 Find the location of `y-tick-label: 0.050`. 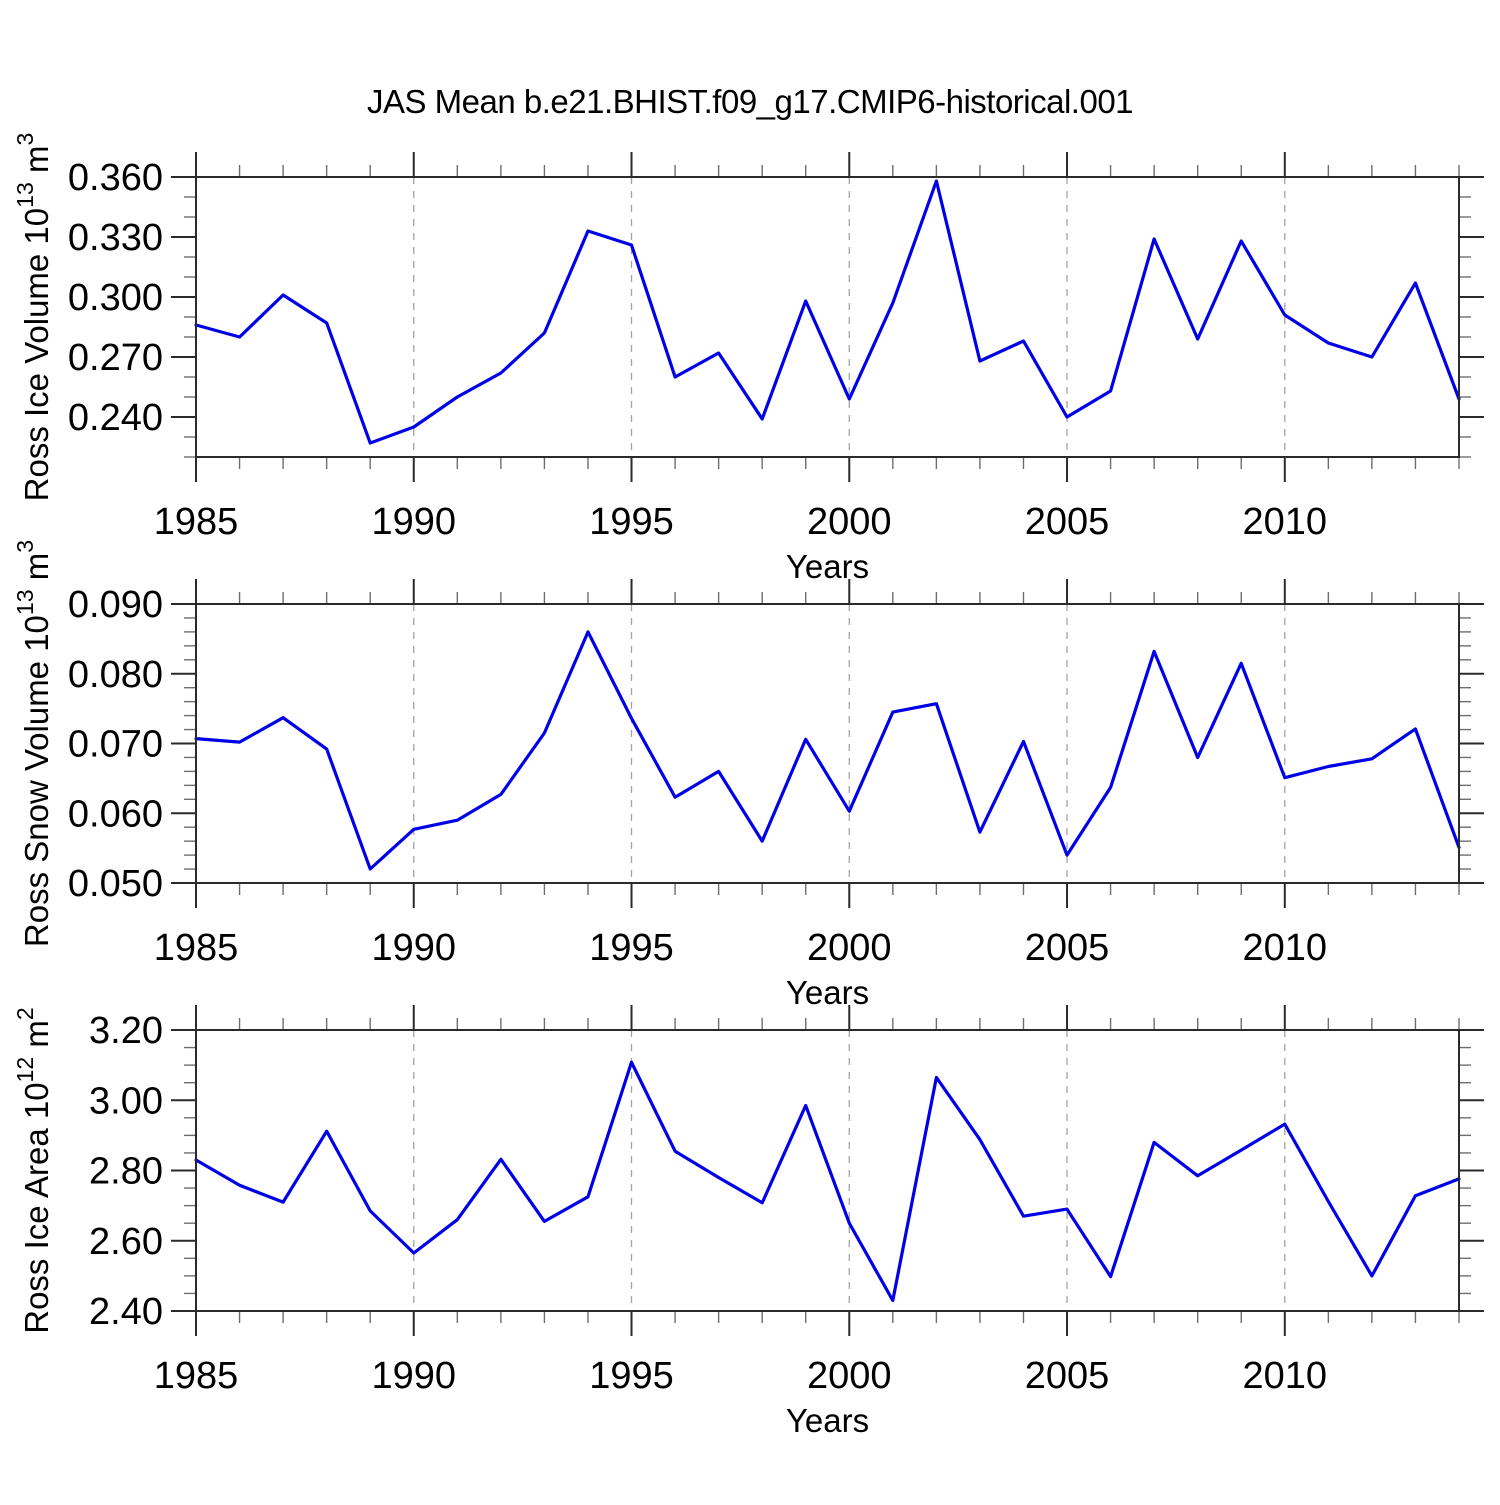

y-tick-label: 0.050 is located at coordinates (115, 884).